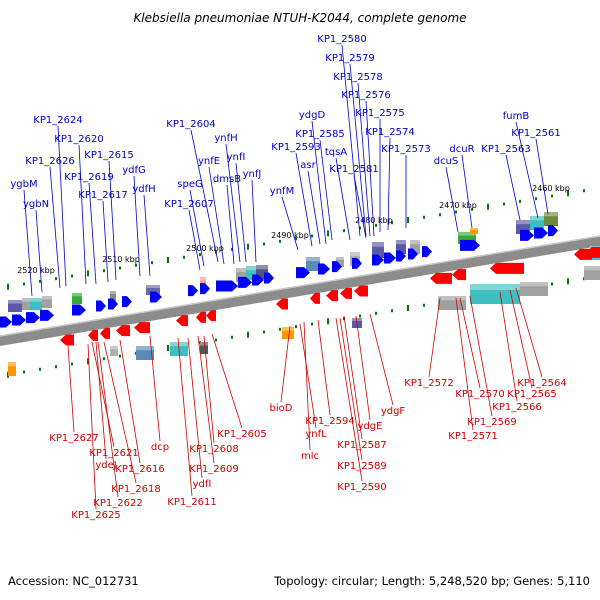  Describe the element at coordinates (241, 212) in the screenshot. I see `leader-line-ynfI` at that location.